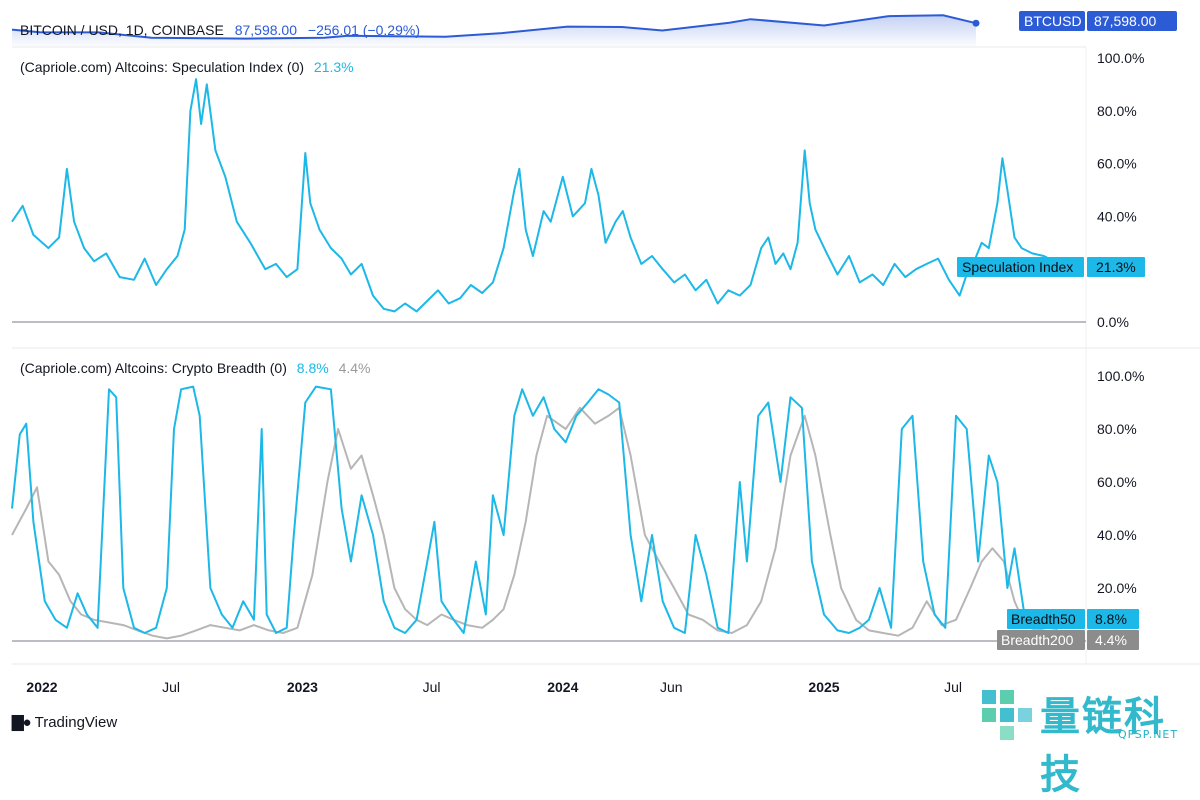  Describe the element at coordinates (671, 687) in the screenshot. I see `x-tick-label: Jun` at that location.